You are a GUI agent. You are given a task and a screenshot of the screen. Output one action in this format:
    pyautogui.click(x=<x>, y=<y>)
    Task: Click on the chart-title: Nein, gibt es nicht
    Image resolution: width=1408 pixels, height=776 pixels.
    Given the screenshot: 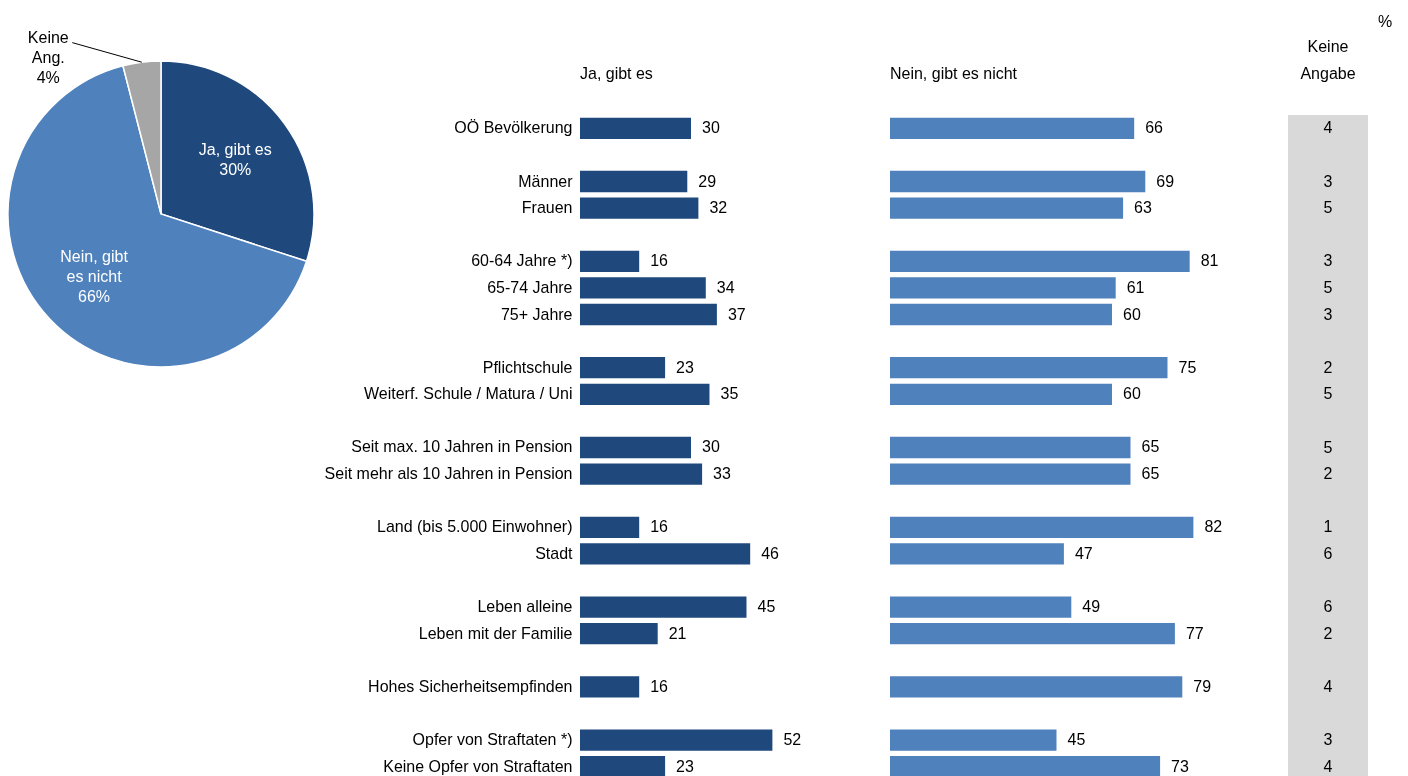 What is the action you would take?
    pyautogui.click(x=953, y=73)
    